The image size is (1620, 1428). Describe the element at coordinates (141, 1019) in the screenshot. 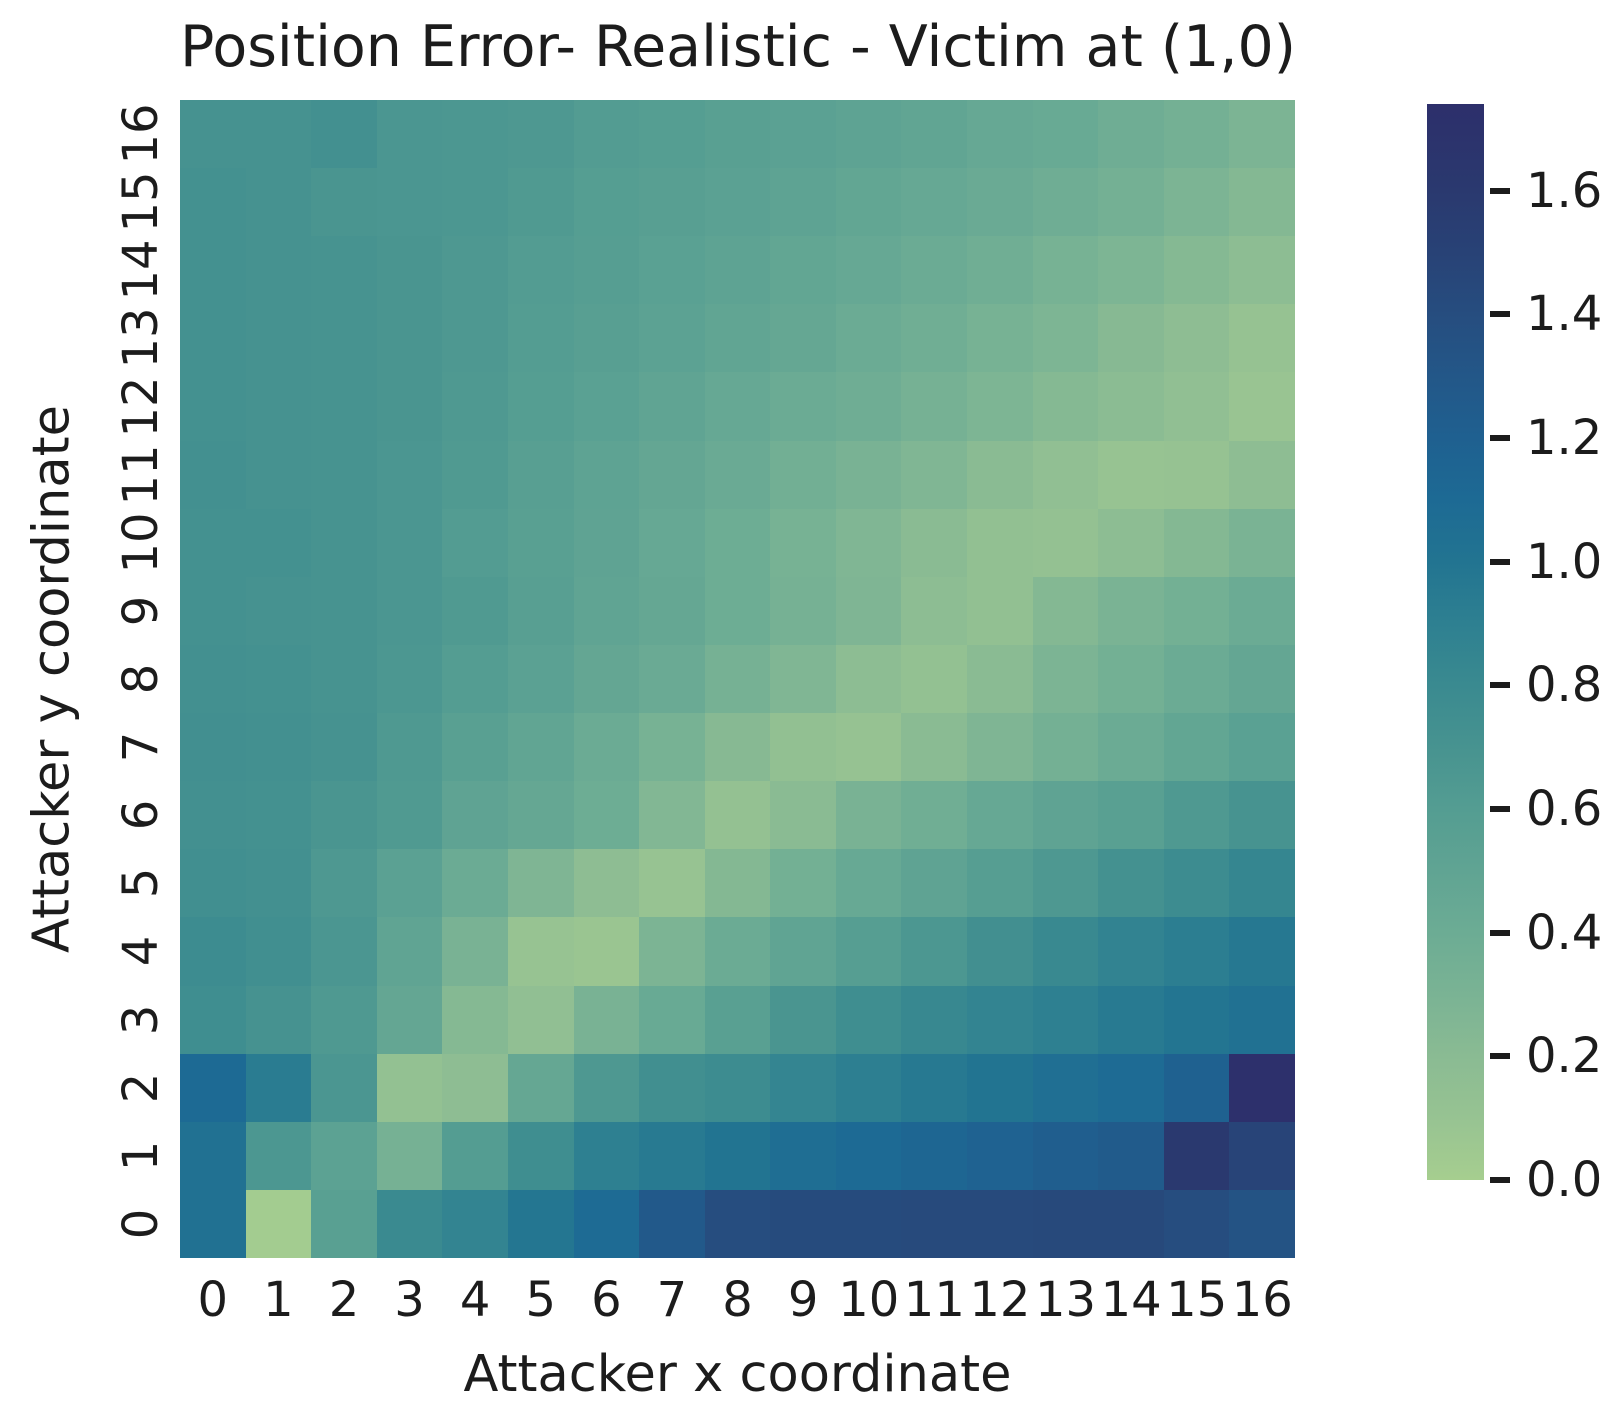

I see `y-tick-label: 3` at that location.